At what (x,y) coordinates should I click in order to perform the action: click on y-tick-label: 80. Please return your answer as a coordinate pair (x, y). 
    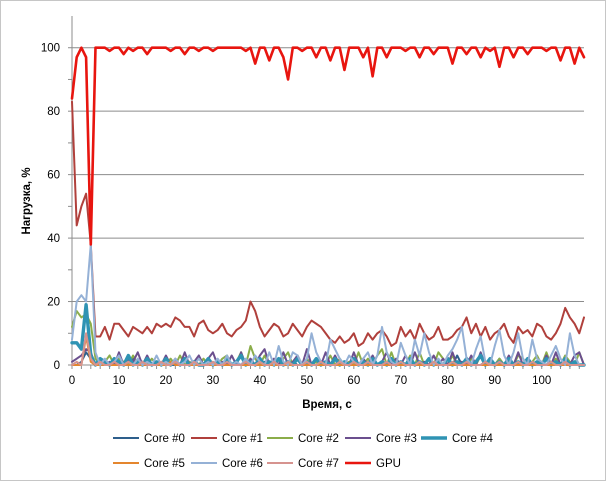
    Looking at the image, I should click on (53, 112).